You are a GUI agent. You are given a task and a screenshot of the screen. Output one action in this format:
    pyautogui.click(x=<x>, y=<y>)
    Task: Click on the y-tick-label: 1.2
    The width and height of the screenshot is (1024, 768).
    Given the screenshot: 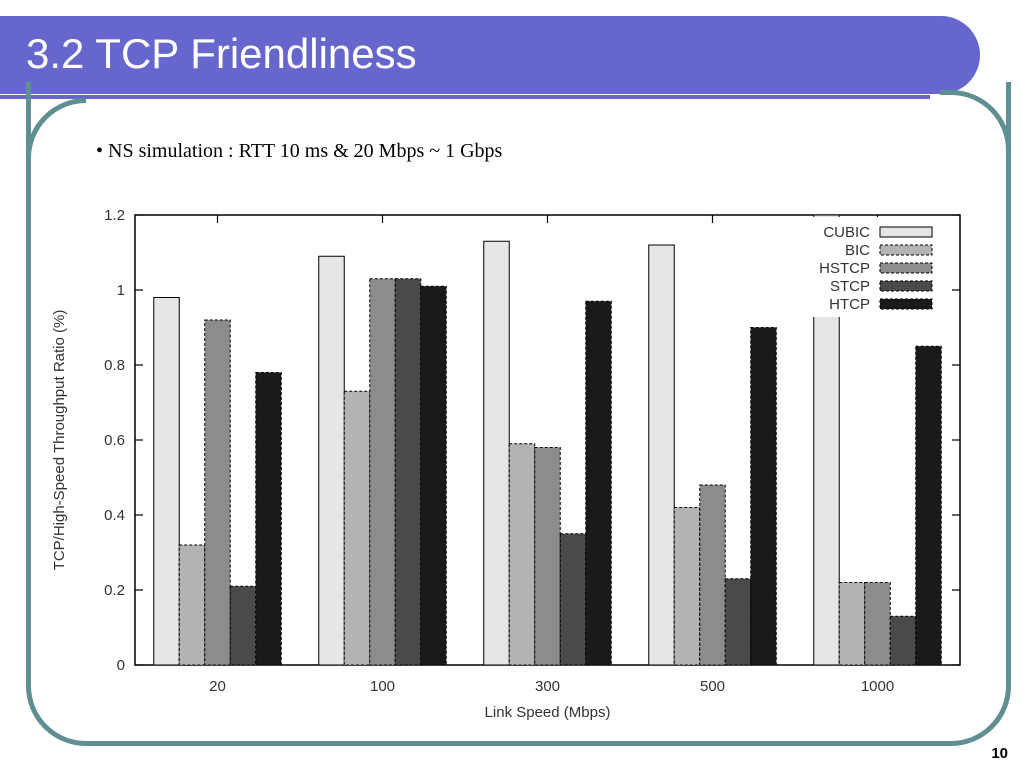 What is the action you would take?
    pyautogui.click(x=114, y=215)
    